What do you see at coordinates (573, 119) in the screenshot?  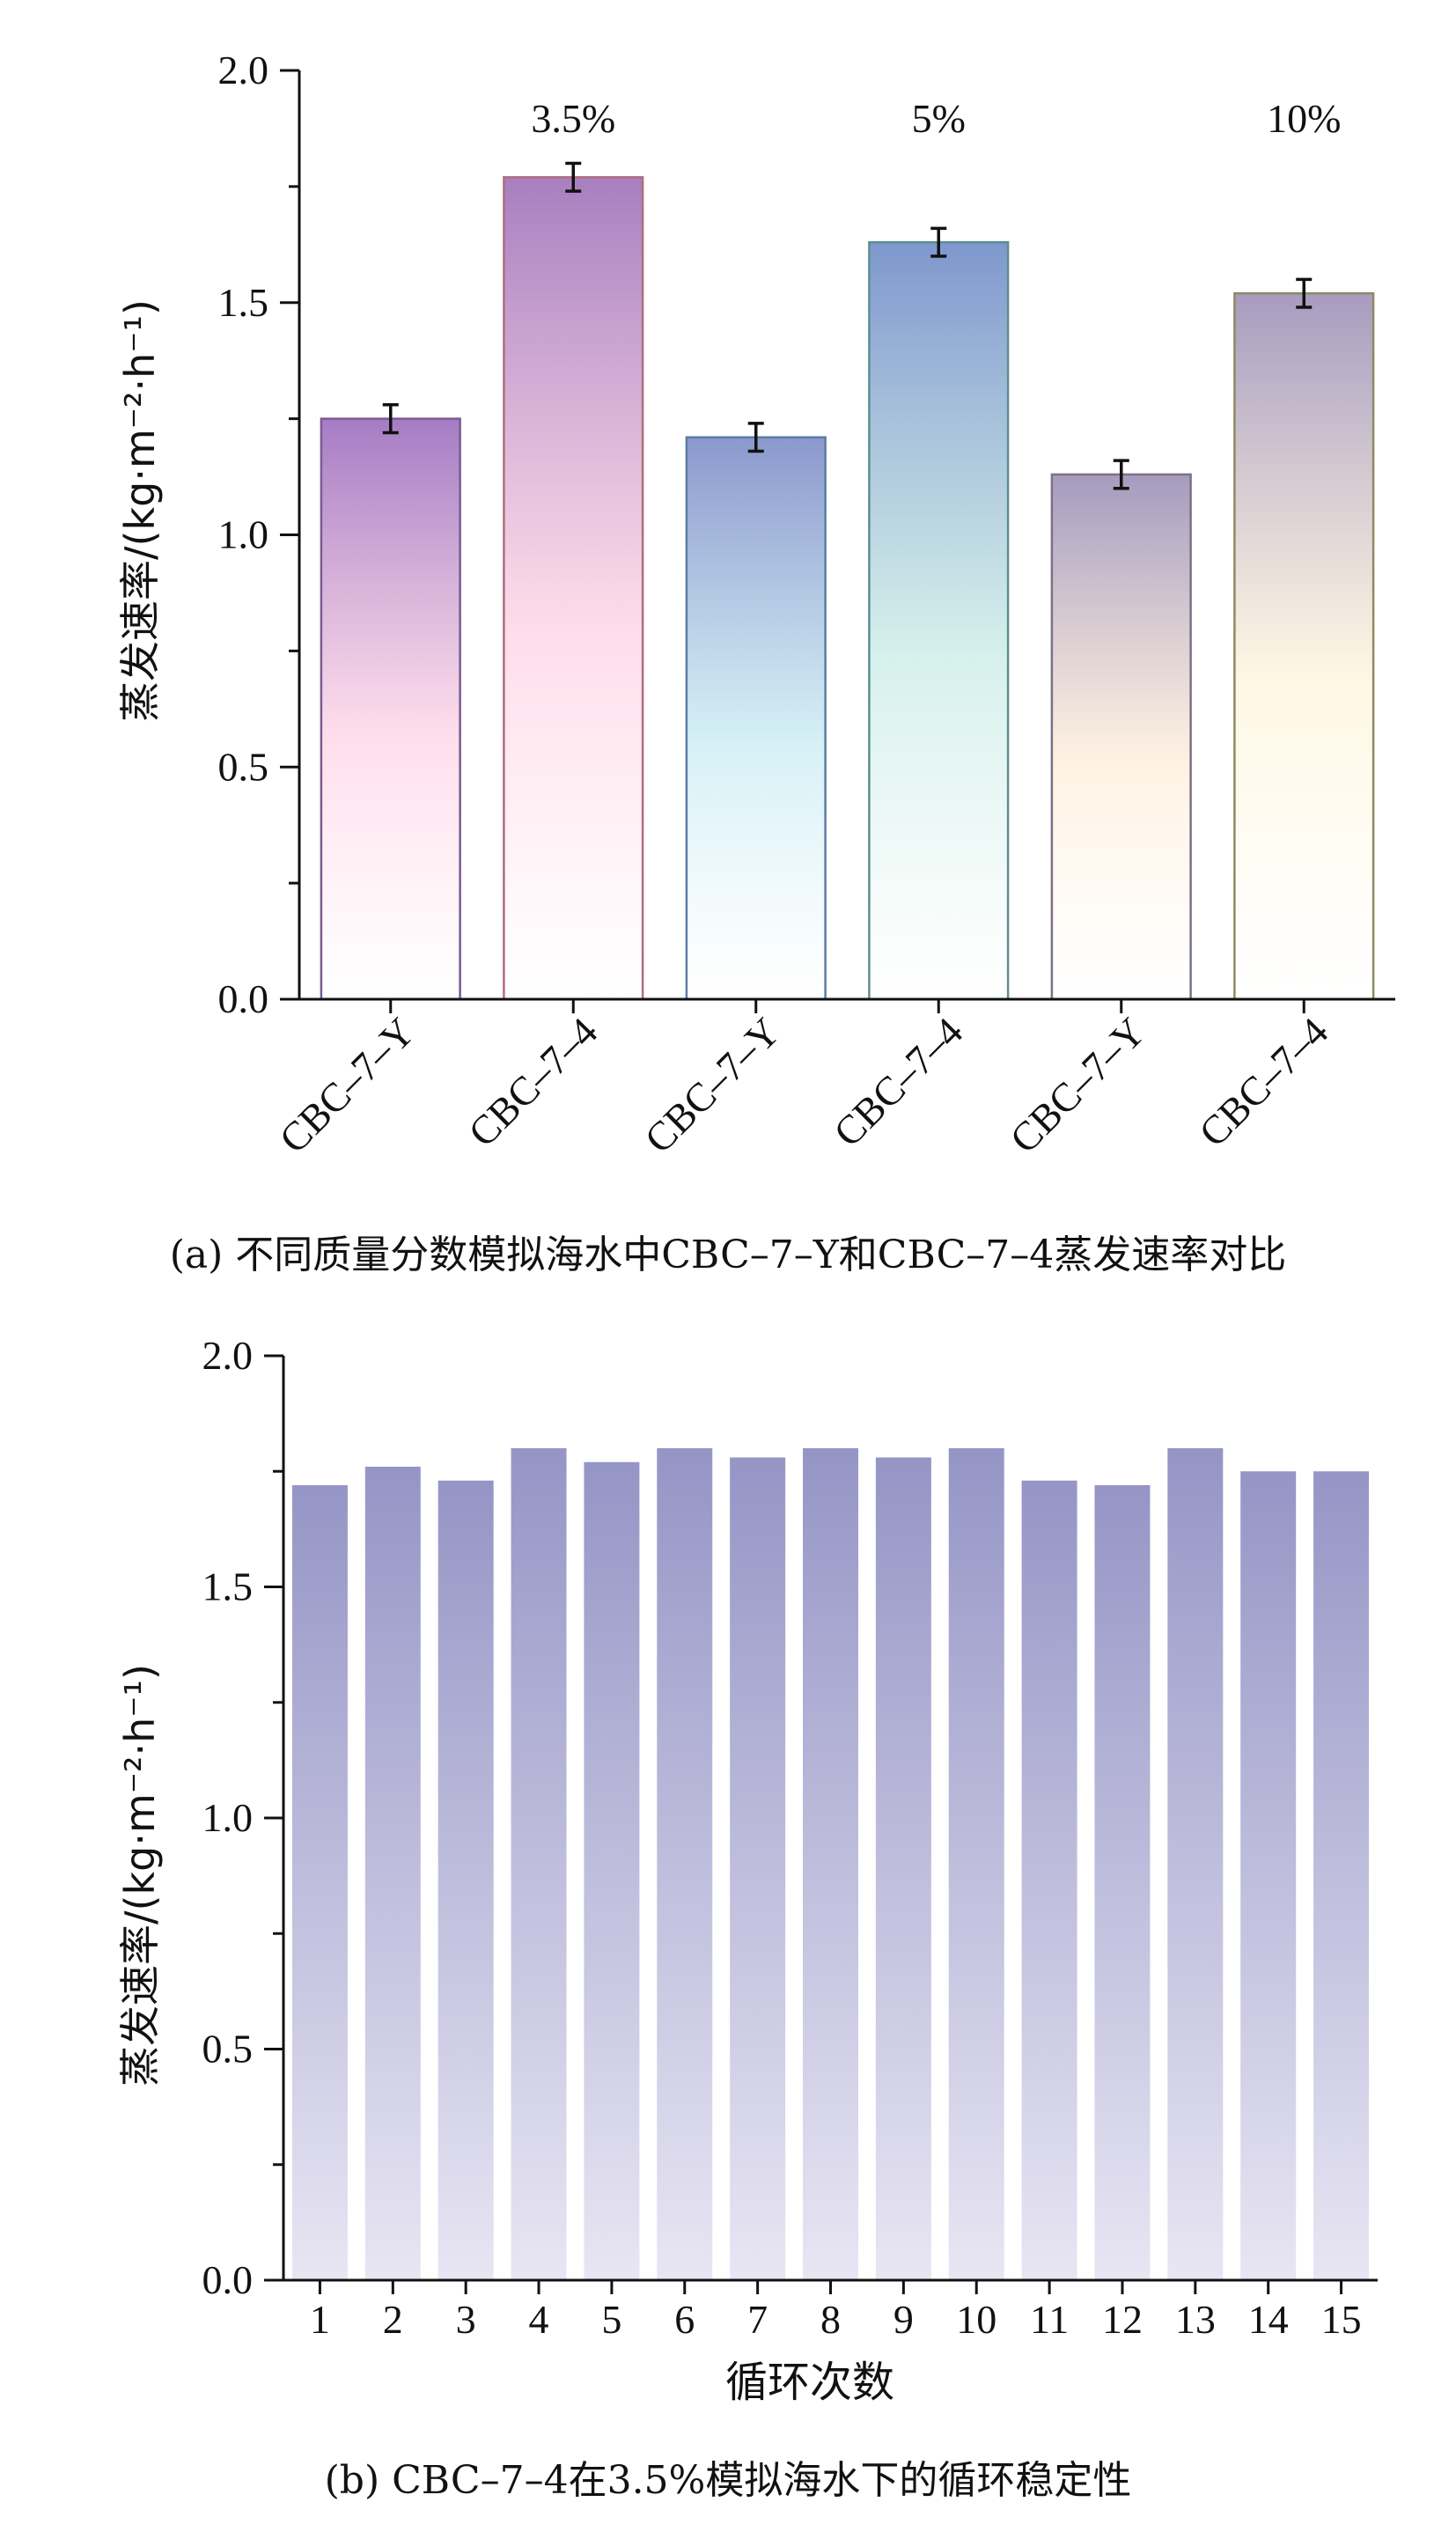 I see `chart-a-group-label: 3.5%` at bounding box center [573, 119].